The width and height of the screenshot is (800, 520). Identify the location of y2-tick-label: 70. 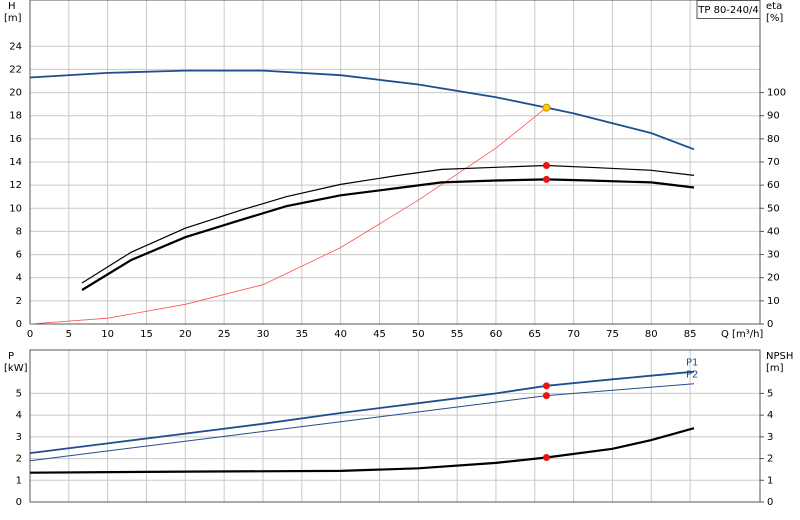
(773, 162).